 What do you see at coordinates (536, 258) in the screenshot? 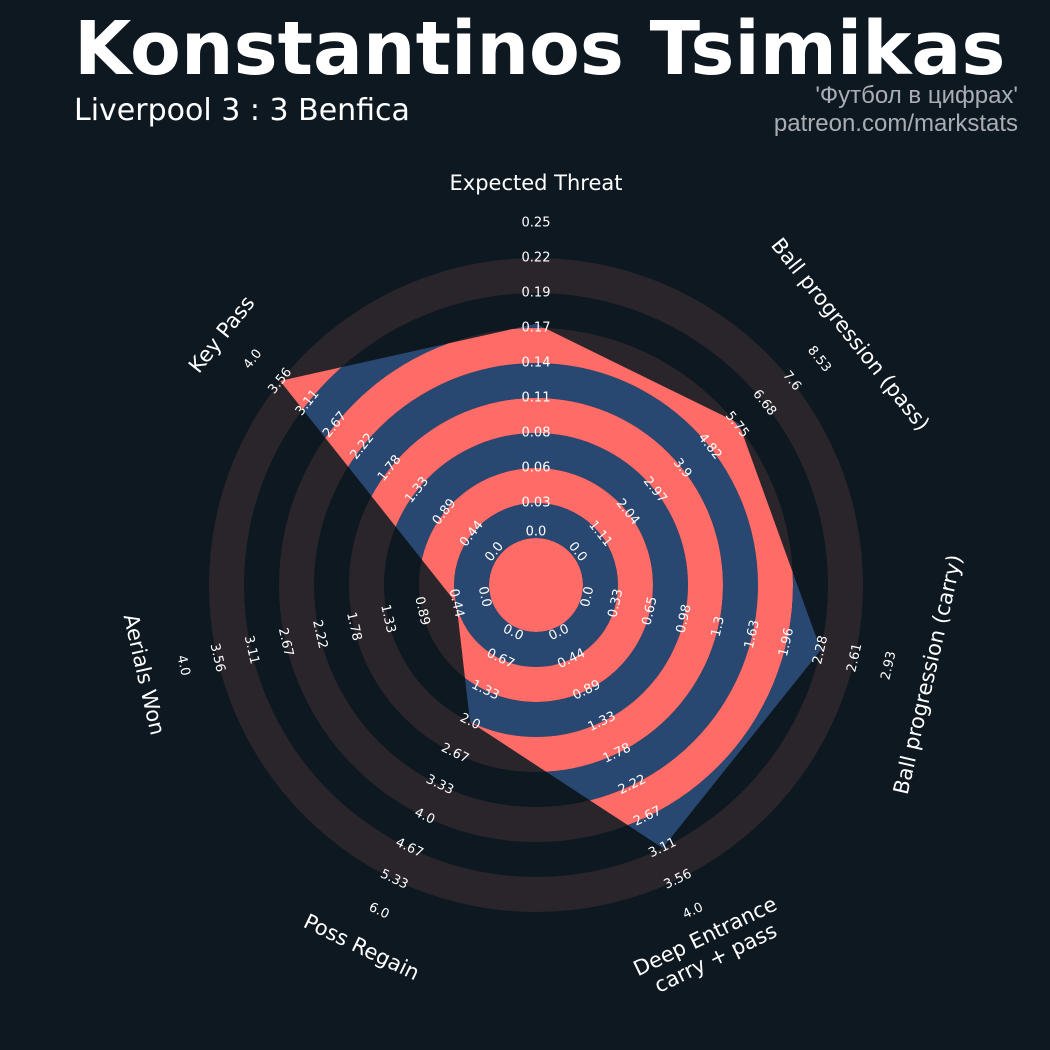
I see `radar-tick-label: 0.22` at bounding box center [536, 258].